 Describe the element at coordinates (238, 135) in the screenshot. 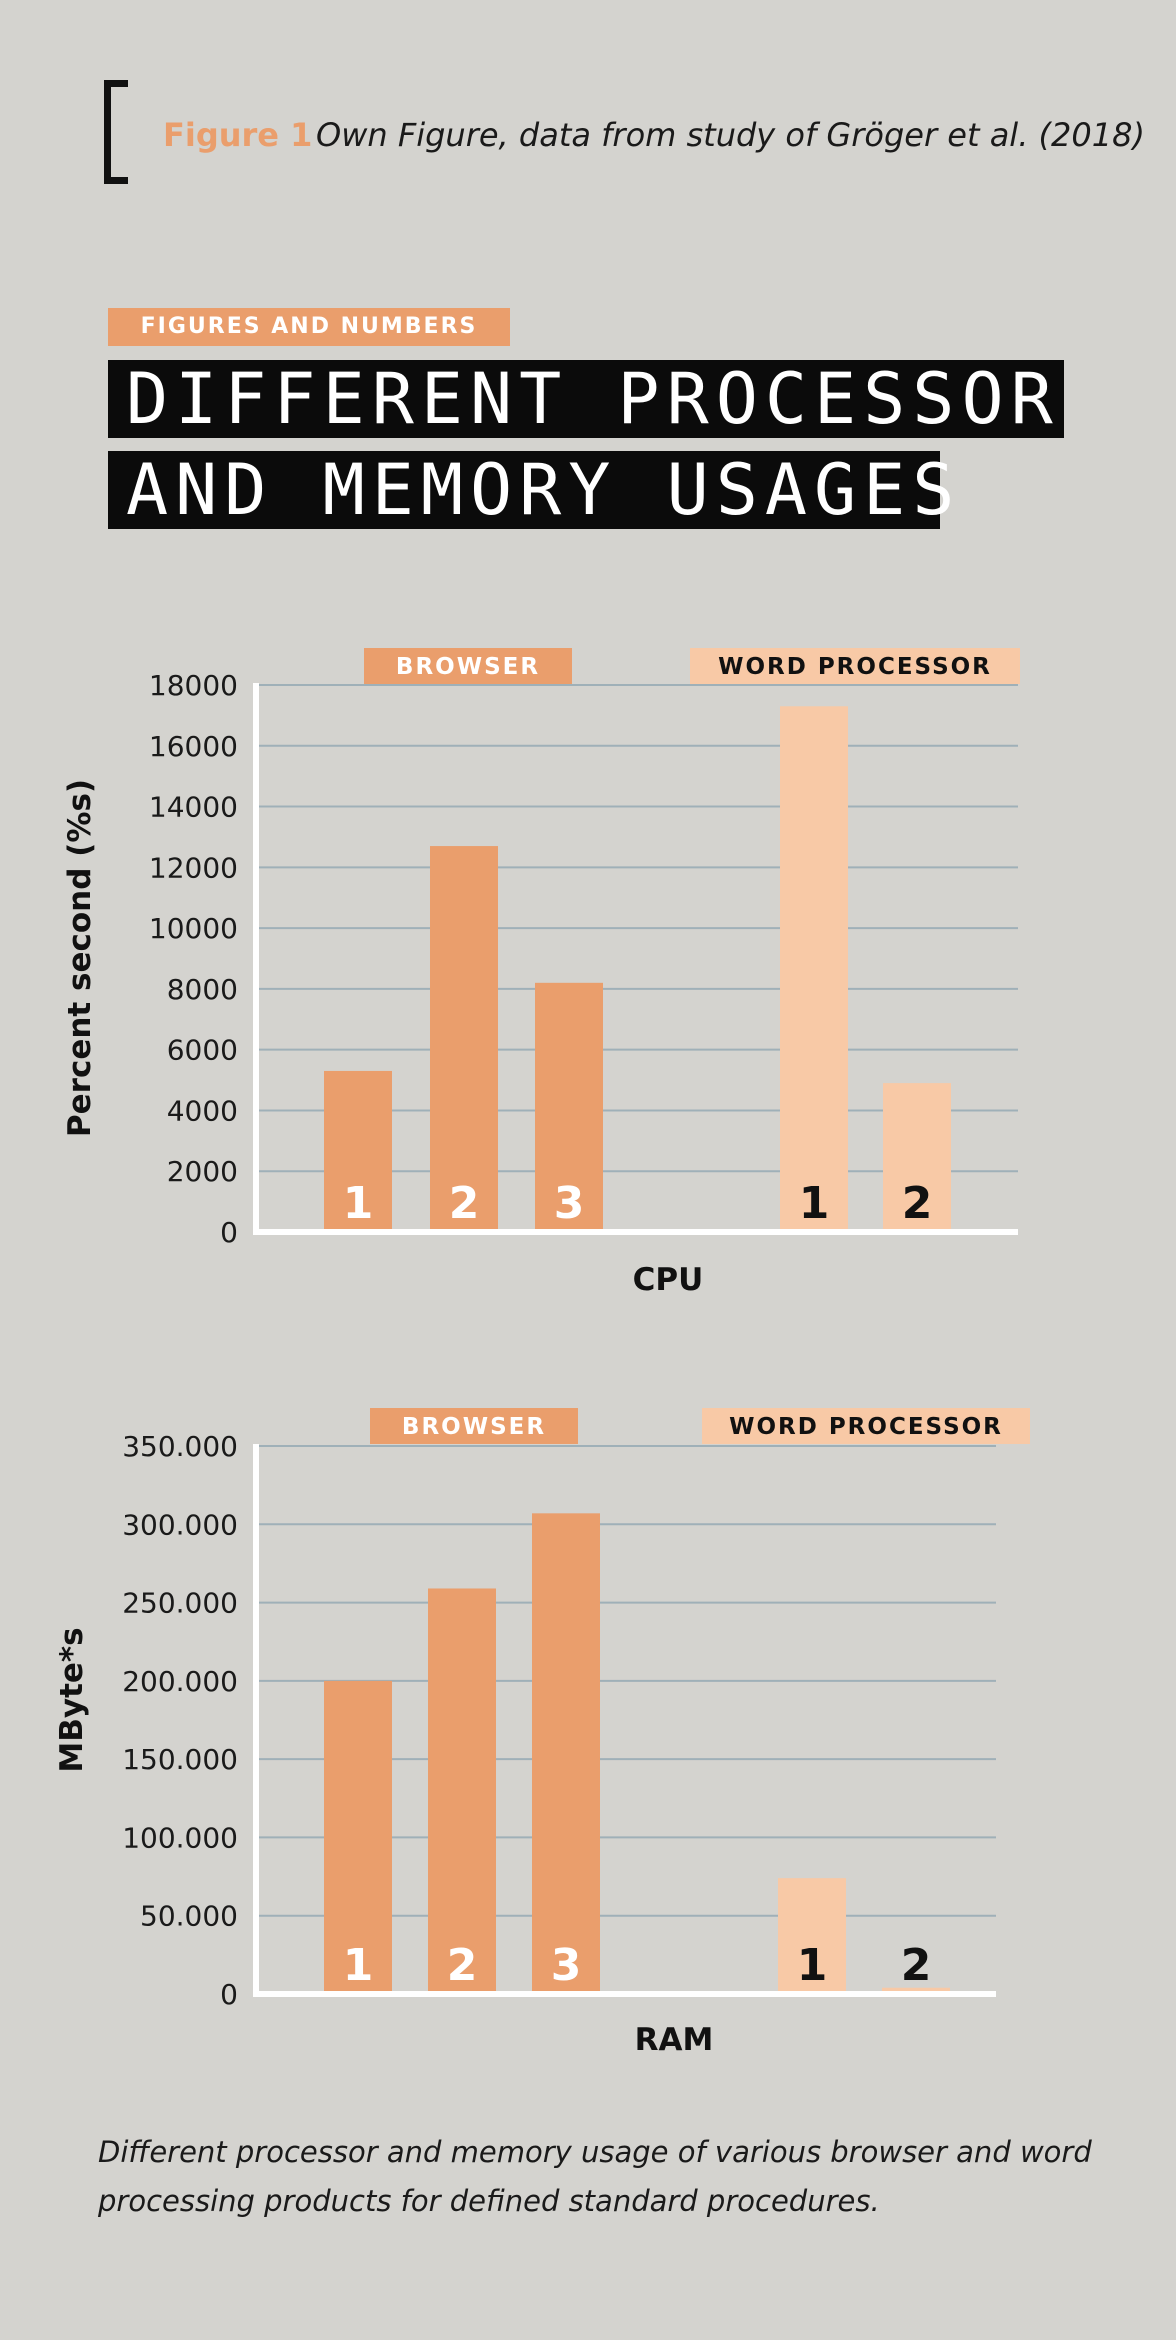

I see `figure-label: Figure 1` at that location.